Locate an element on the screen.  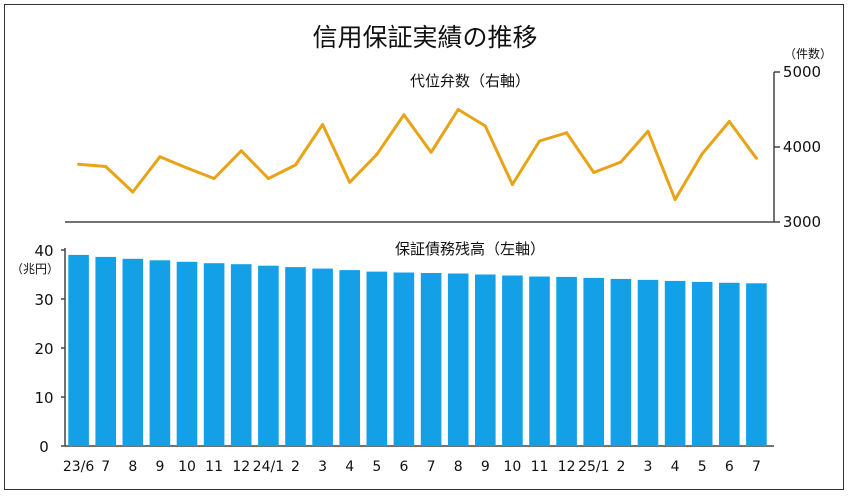
bar-tick-label: 40 is located at coordinates (43, 251).